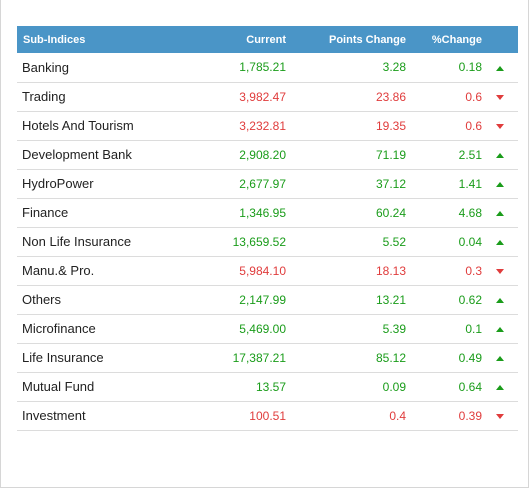 This screenshot has height=489, width=529. I want to click on row-current: 17,387.21, so click(259, 357).